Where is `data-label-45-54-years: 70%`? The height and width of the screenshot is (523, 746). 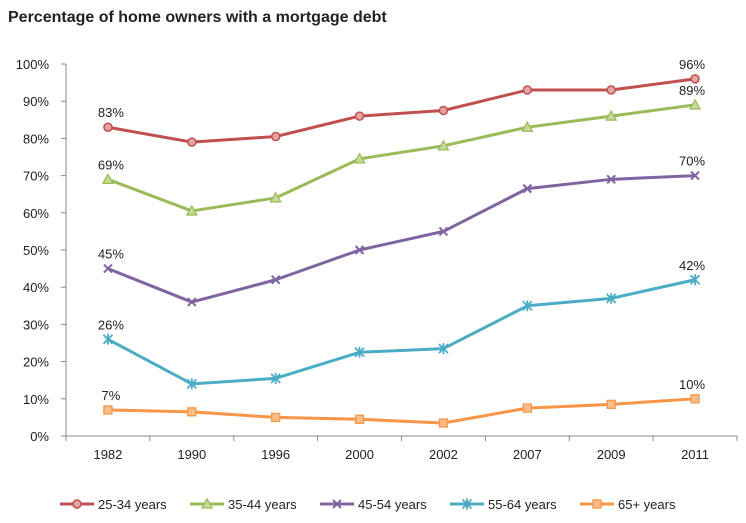
data-label-45-54-years: 70% is located at coordinates (692, 161).